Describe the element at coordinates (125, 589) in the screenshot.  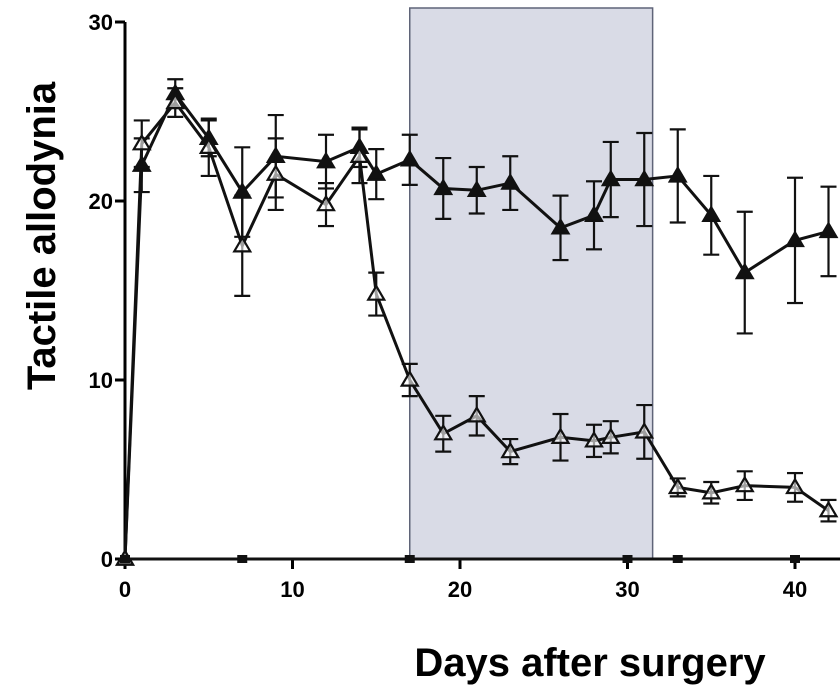
I see `x-tick-label: 0` at that location.